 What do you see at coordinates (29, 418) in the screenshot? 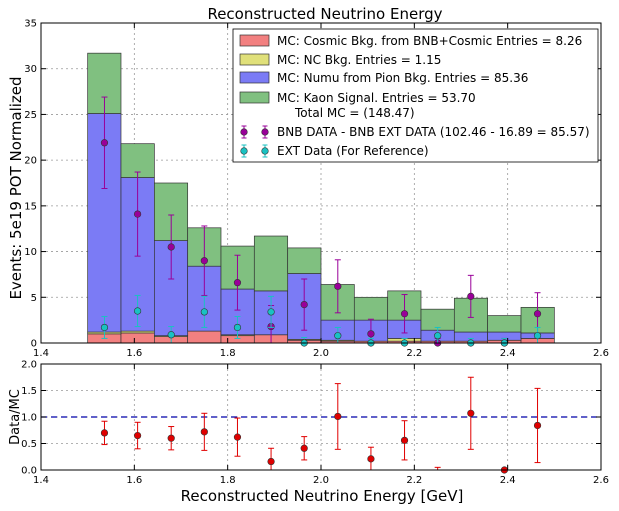
I see `ratio-y-tick-label: 1.0` at bounding box center [29, 418].